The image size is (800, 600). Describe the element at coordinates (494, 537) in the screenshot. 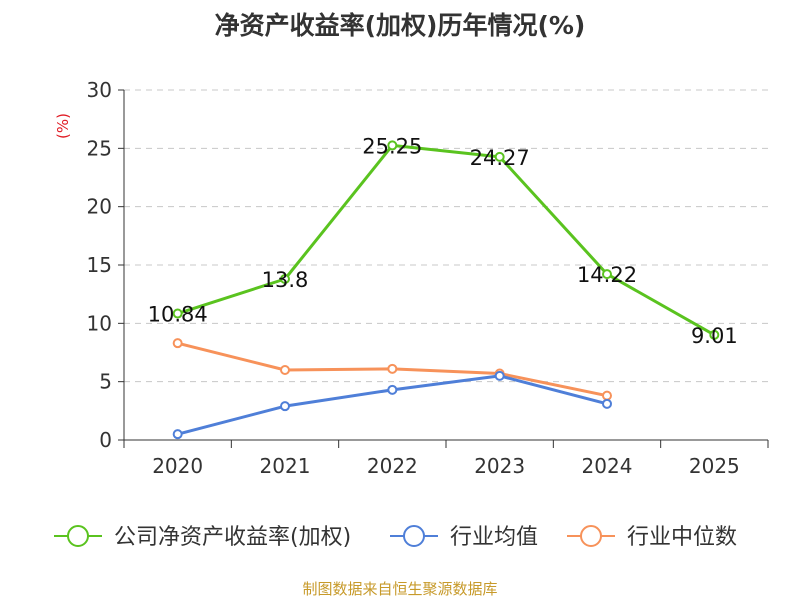

I see `legend-label: 行业均值` at that location.